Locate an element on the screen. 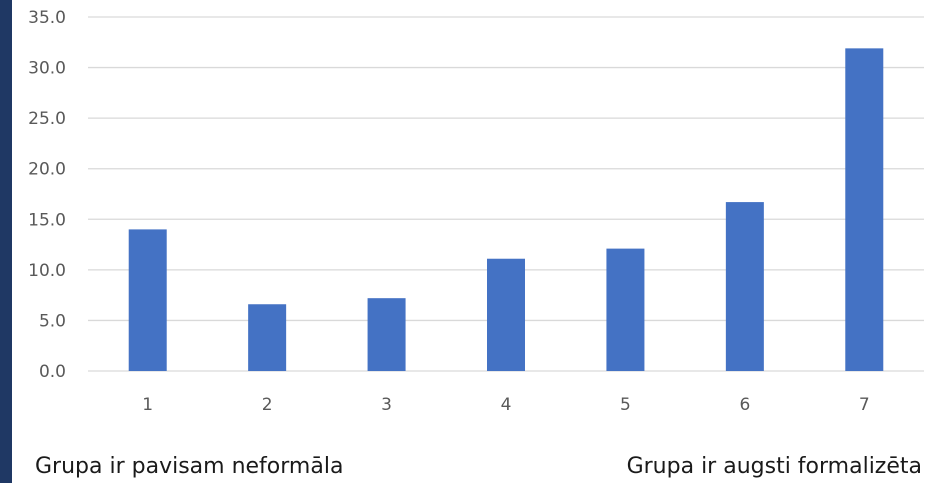  y-tick-label: 20.0 is located at coordinates (47, 170).